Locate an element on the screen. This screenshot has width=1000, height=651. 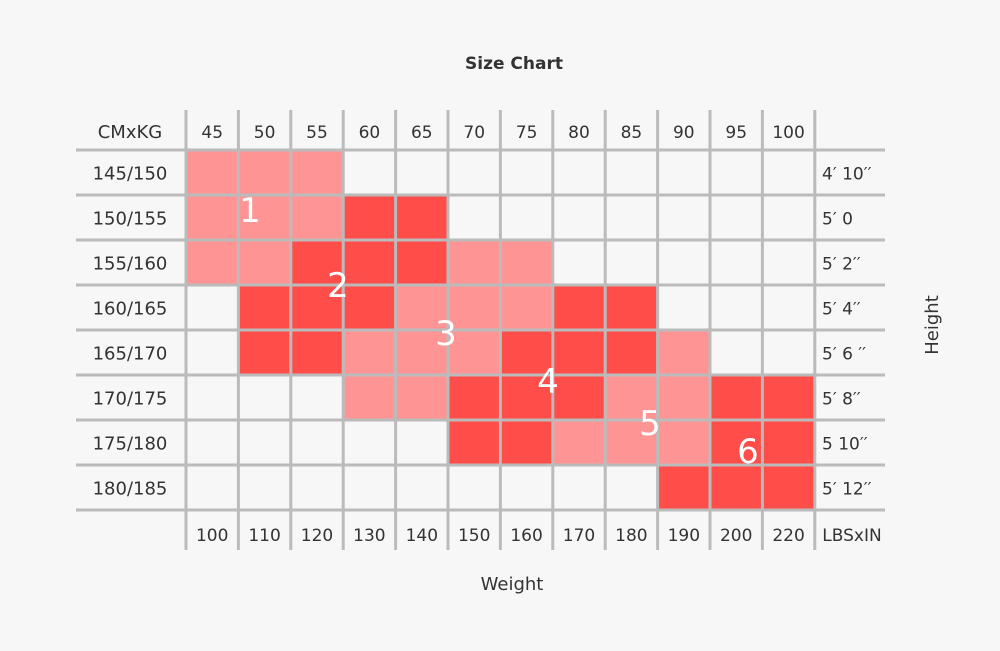
in-row-label: 5′ 0 is located at coordinates (837, 220).